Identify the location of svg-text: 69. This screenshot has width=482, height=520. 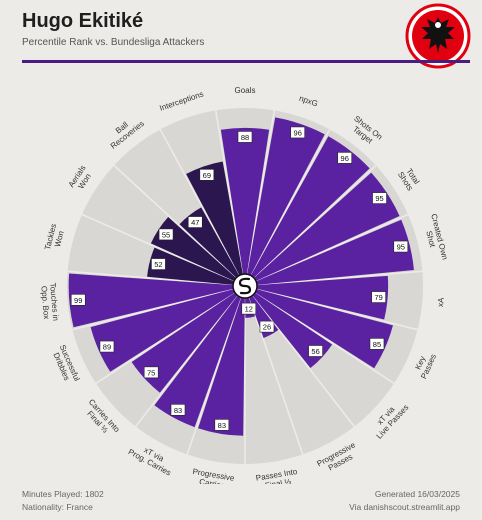
(207, 175).